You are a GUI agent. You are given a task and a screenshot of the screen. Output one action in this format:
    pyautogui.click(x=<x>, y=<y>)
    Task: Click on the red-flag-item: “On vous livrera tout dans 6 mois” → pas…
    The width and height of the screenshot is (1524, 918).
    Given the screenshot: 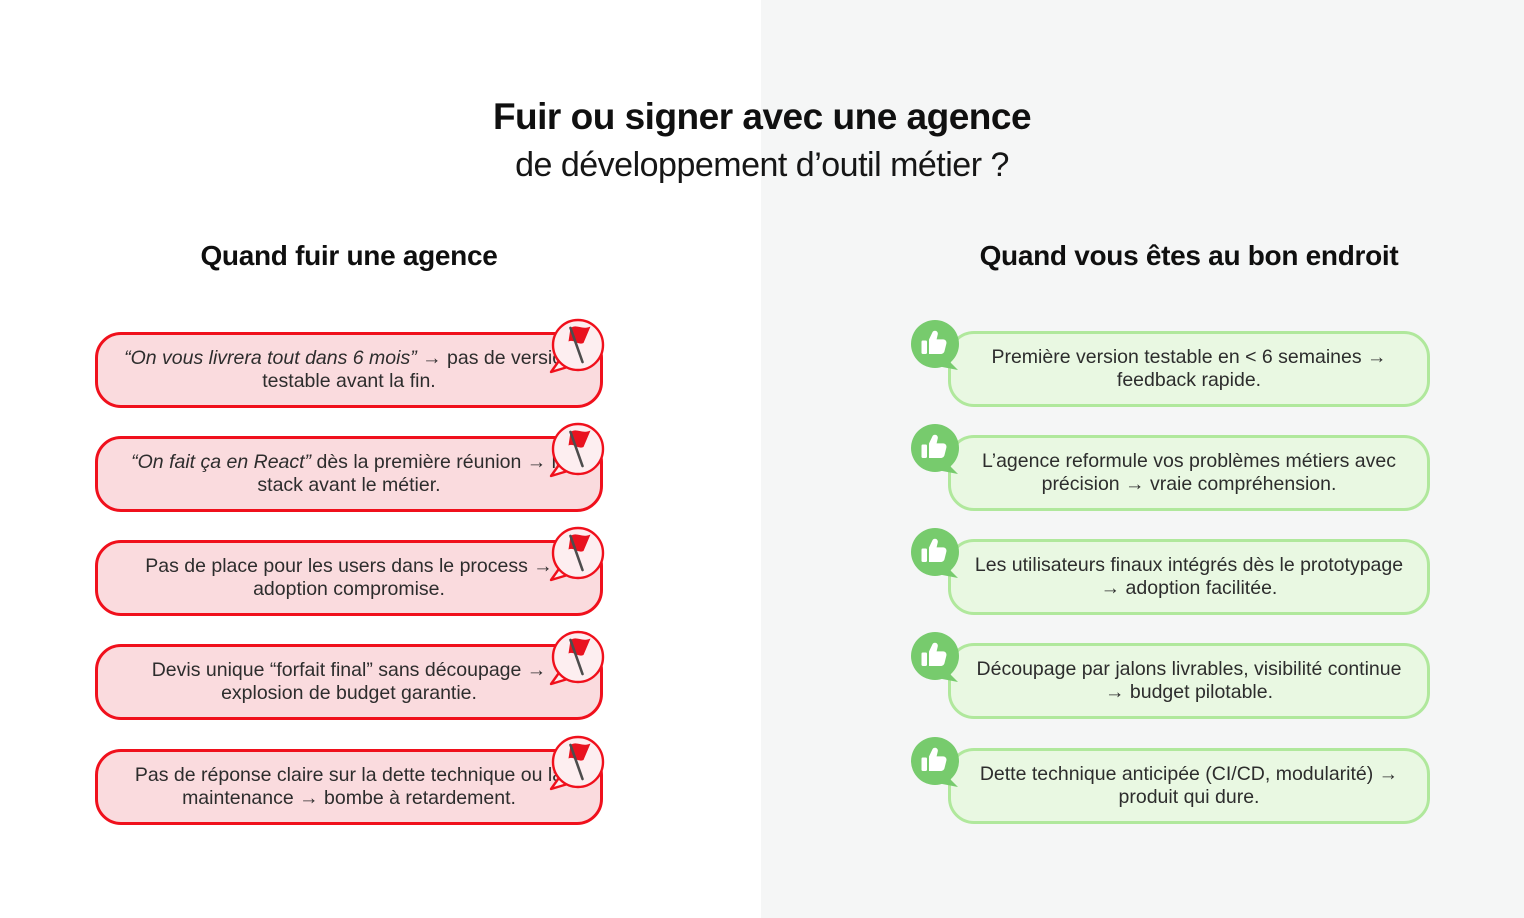 What is the action you would take?
    pyautogui.click(x=350, y=363)
    